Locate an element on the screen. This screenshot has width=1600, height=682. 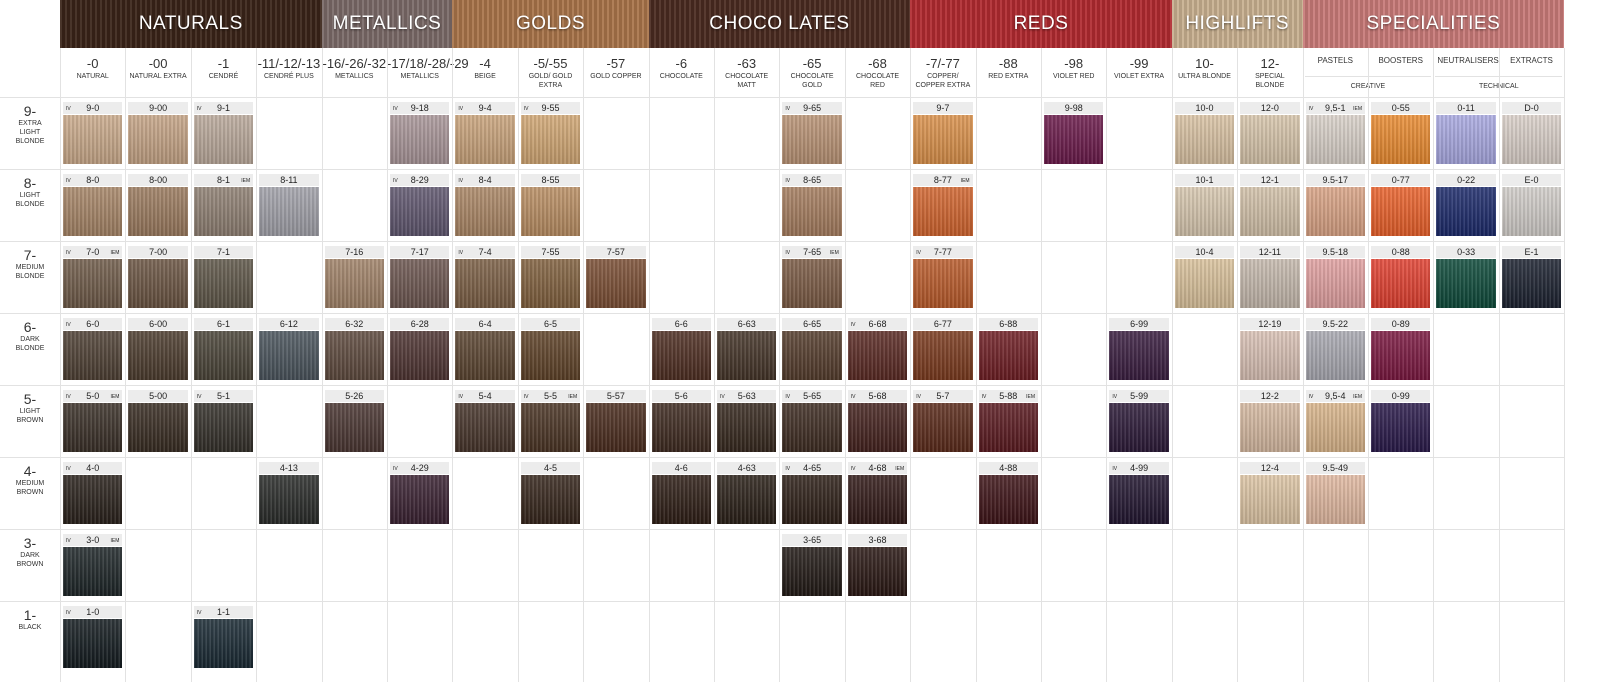
shade-code: 5-68 is located at coordinates (877, 396).